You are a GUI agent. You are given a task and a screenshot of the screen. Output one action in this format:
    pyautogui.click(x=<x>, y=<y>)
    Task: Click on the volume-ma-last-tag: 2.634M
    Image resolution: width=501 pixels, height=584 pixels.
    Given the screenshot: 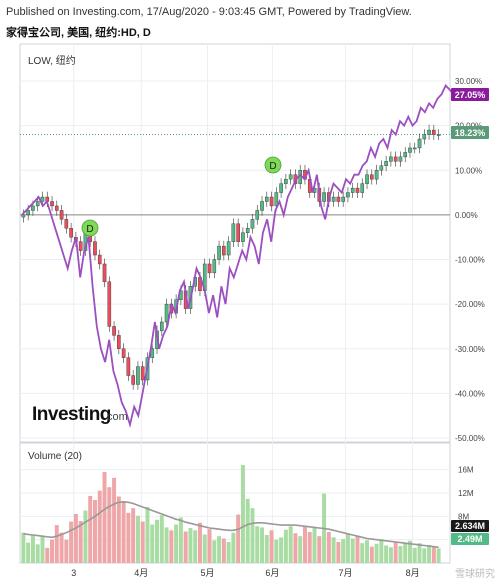 What is the action you would take?
    pyautogui.click(x=470, y=526)
    